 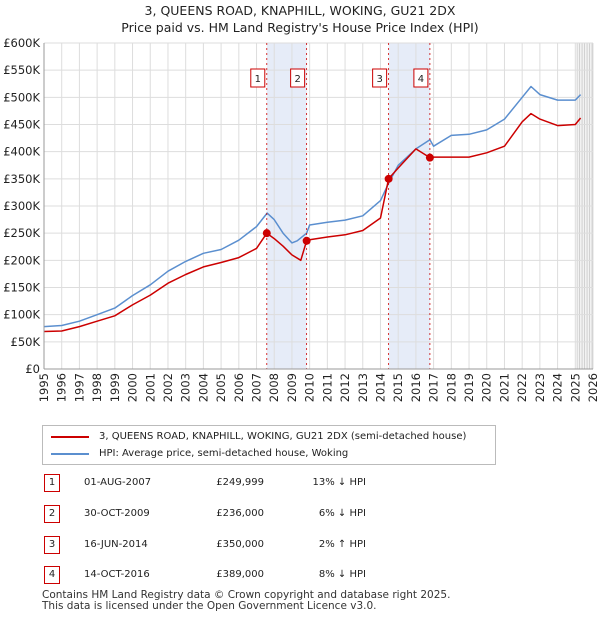 What do you see at coordinates (21, 315) in the screenshot?
I see `y-tick-label: £100K` at bounding box center [21, 315].